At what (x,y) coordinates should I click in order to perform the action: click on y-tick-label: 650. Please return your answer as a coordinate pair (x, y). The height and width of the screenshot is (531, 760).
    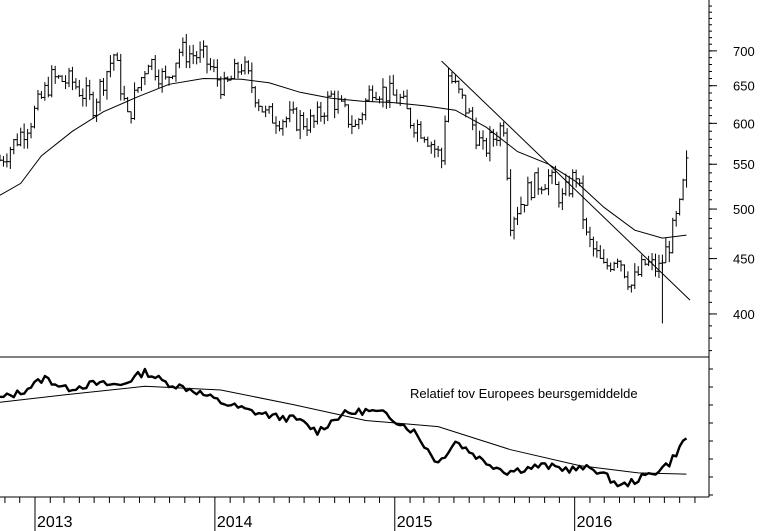
    Looking at the image, I should click on (744, 86).